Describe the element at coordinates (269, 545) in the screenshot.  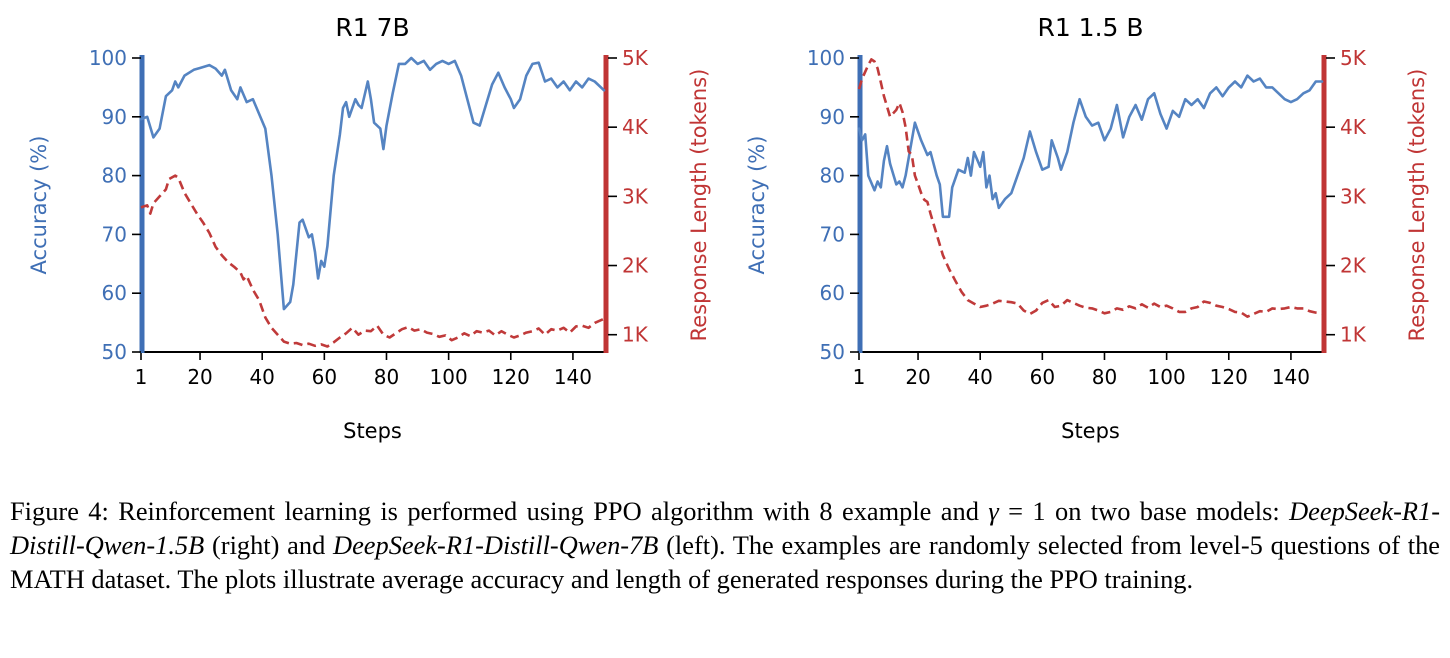
I see `caption-mid: (right) and` at that location.